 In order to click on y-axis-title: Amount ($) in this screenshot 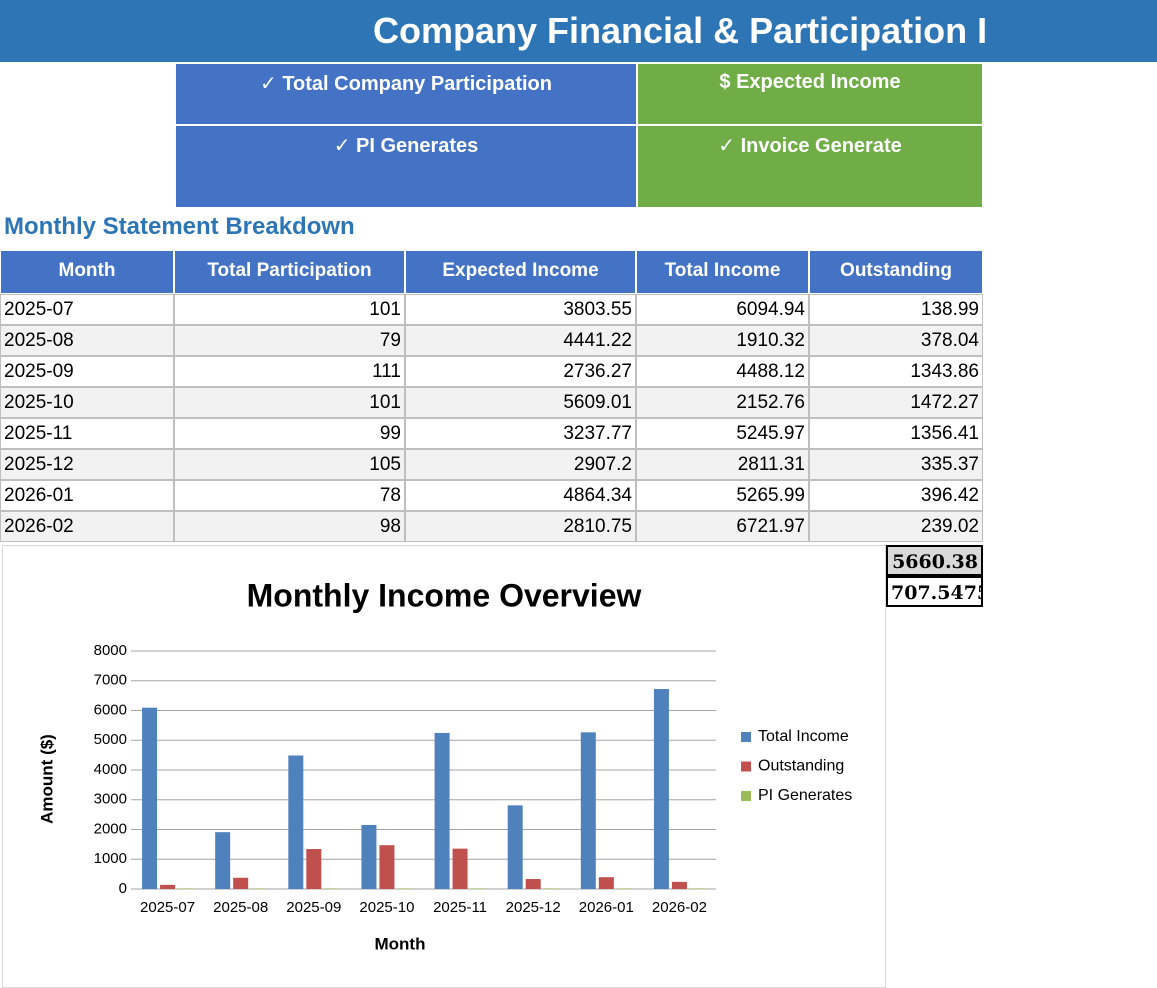, I will do `click(46, 779)`.